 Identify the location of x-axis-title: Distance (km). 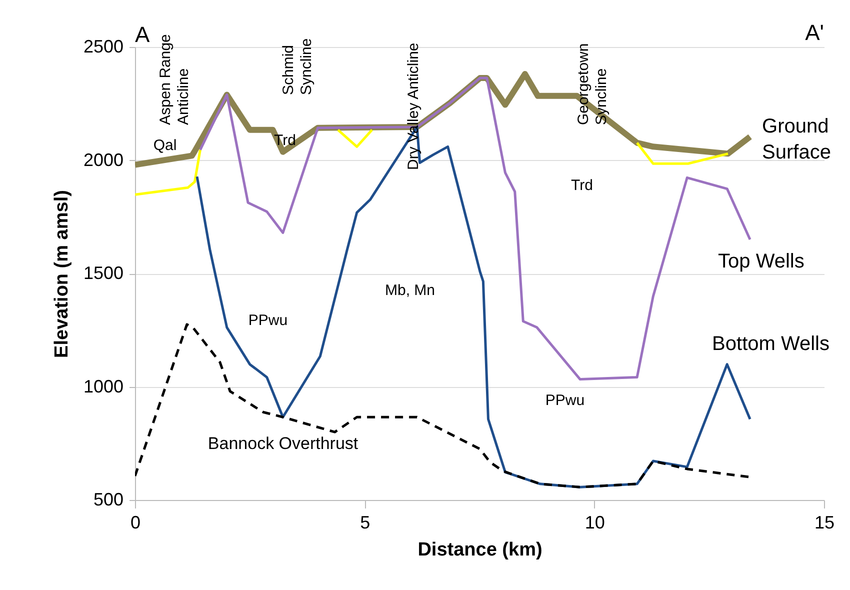
(480, 550).